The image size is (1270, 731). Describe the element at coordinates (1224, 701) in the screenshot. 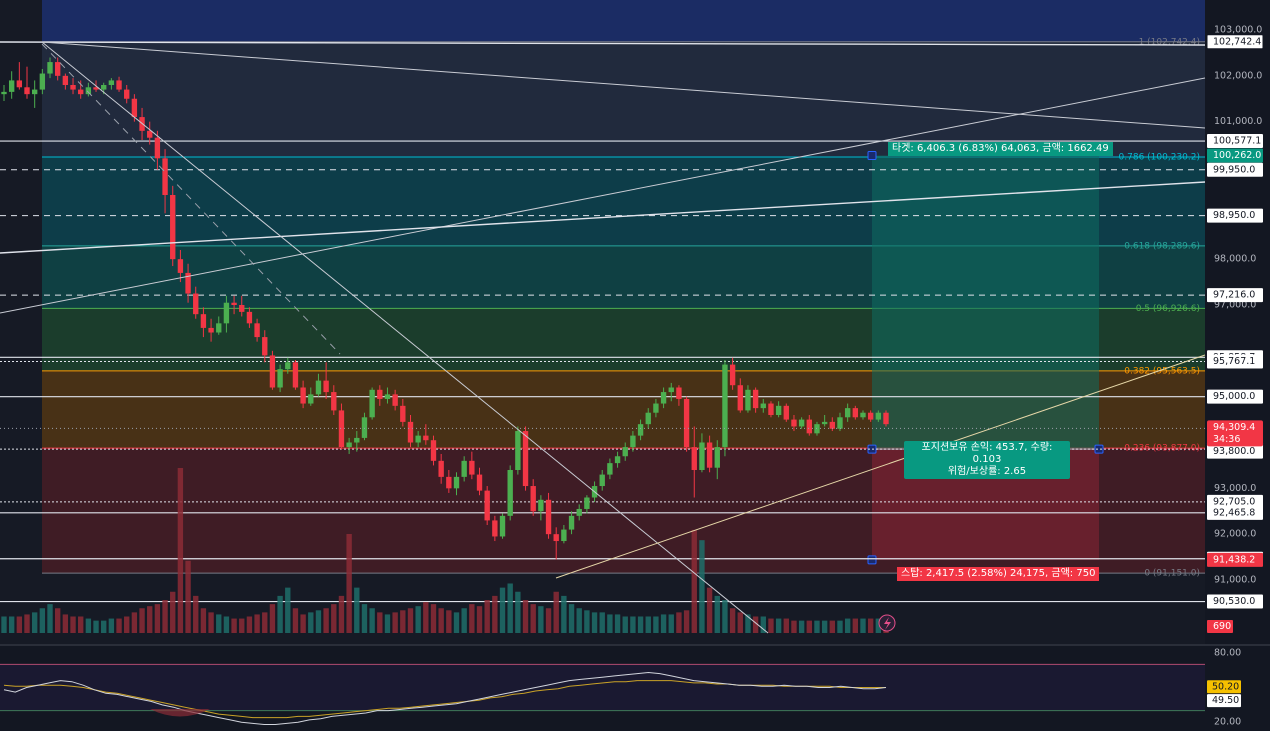

I see `rsi-value-box` at that location.